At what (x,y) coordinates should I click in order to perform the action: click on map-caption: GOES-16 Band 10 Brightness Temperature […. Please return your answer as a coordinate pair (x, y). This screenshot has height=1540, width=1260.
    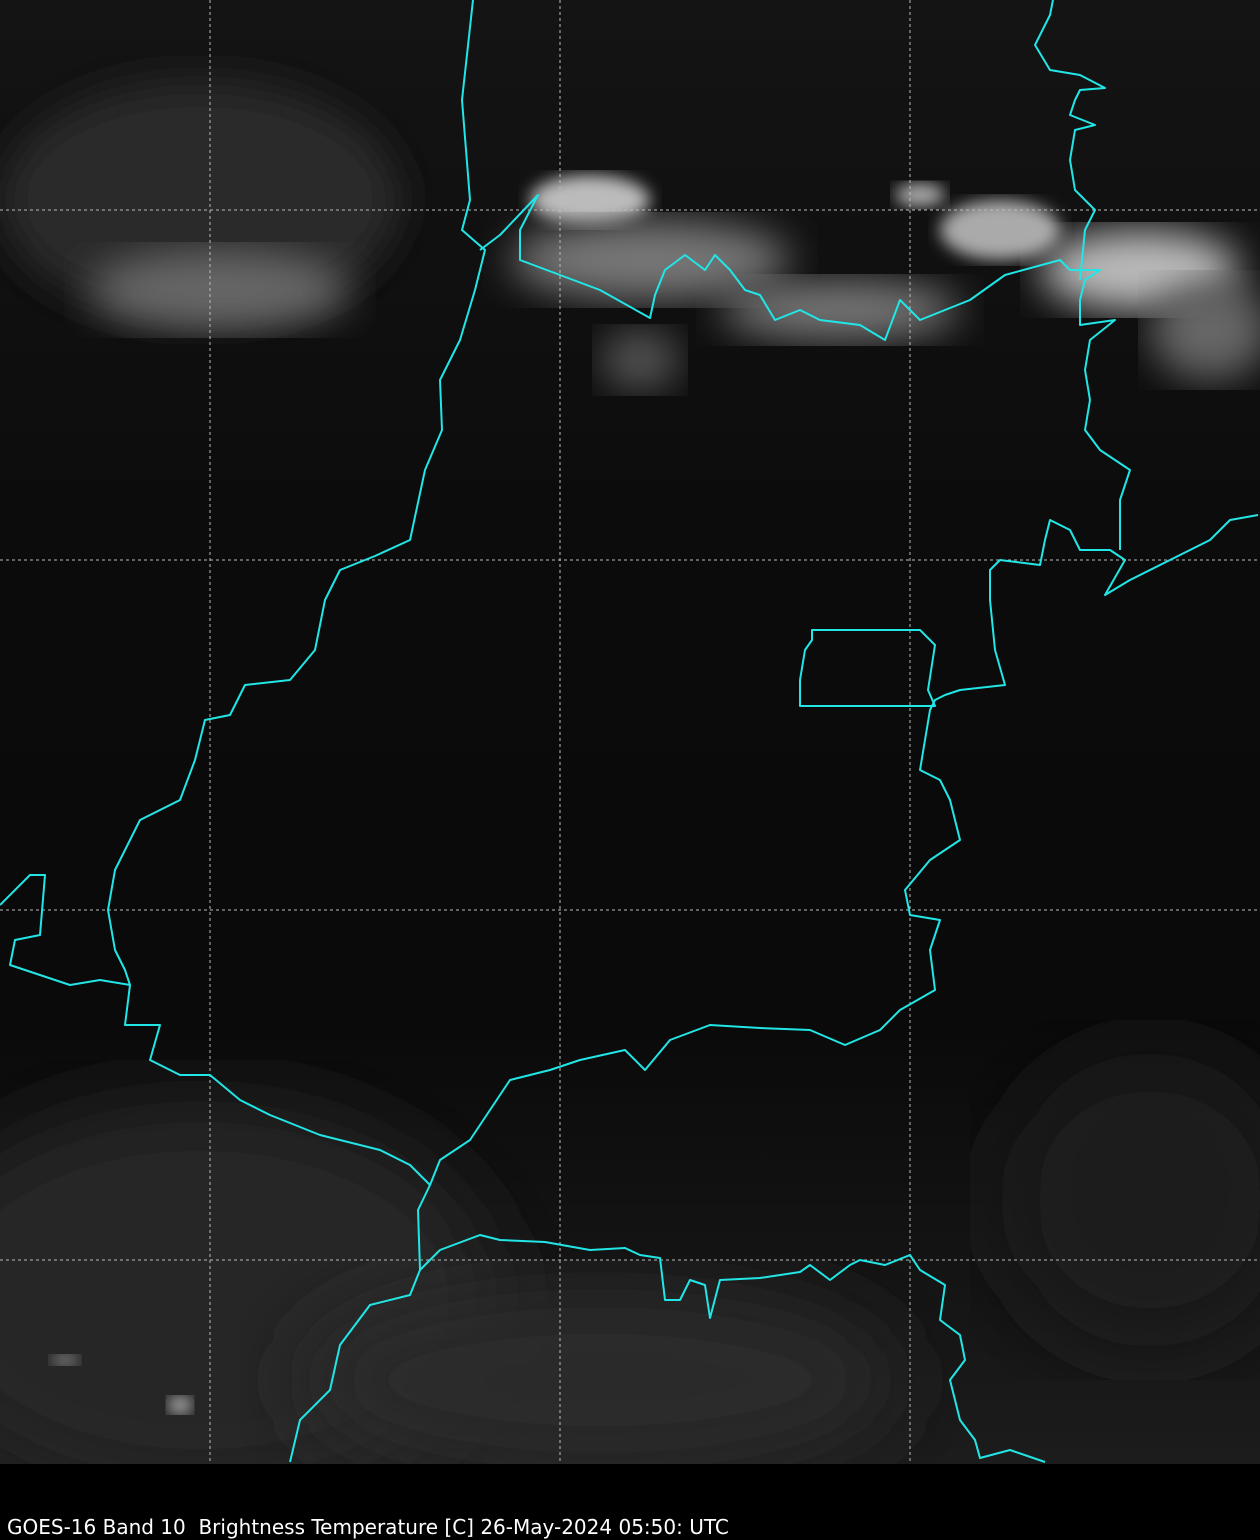
    Looking at the image, I should click on (368, 1527).